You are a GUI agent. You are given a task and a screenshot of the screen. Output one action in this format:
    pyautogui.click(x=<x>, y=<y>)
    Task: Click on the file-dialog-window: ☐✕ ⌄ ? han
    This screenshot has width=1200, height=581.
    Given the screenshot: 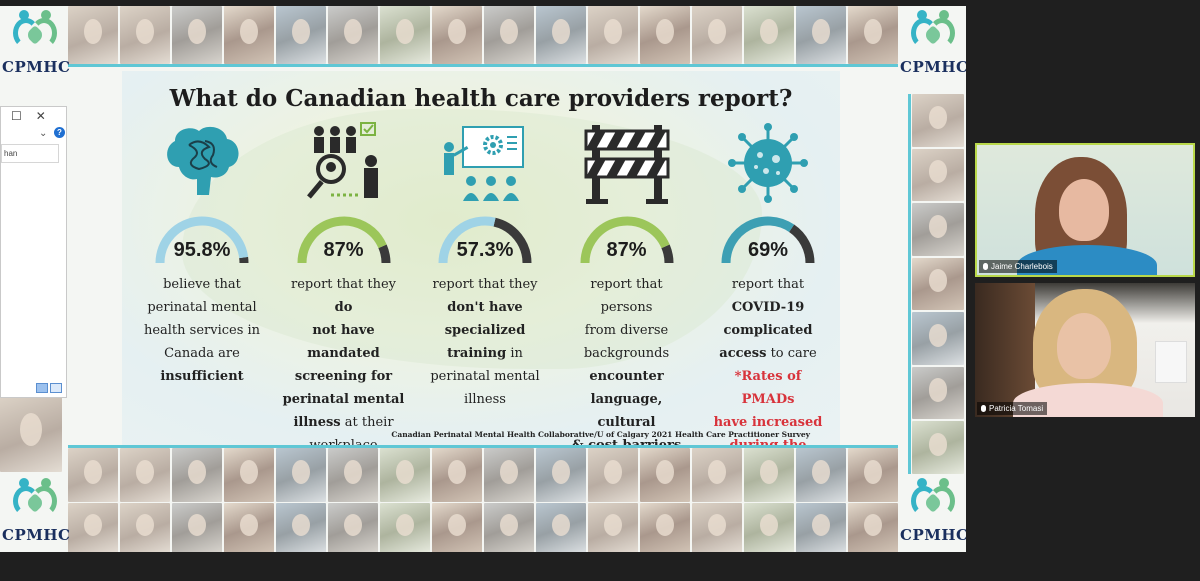 What is the action you would take?
    pyautogui.click(x=33, y=252)
    